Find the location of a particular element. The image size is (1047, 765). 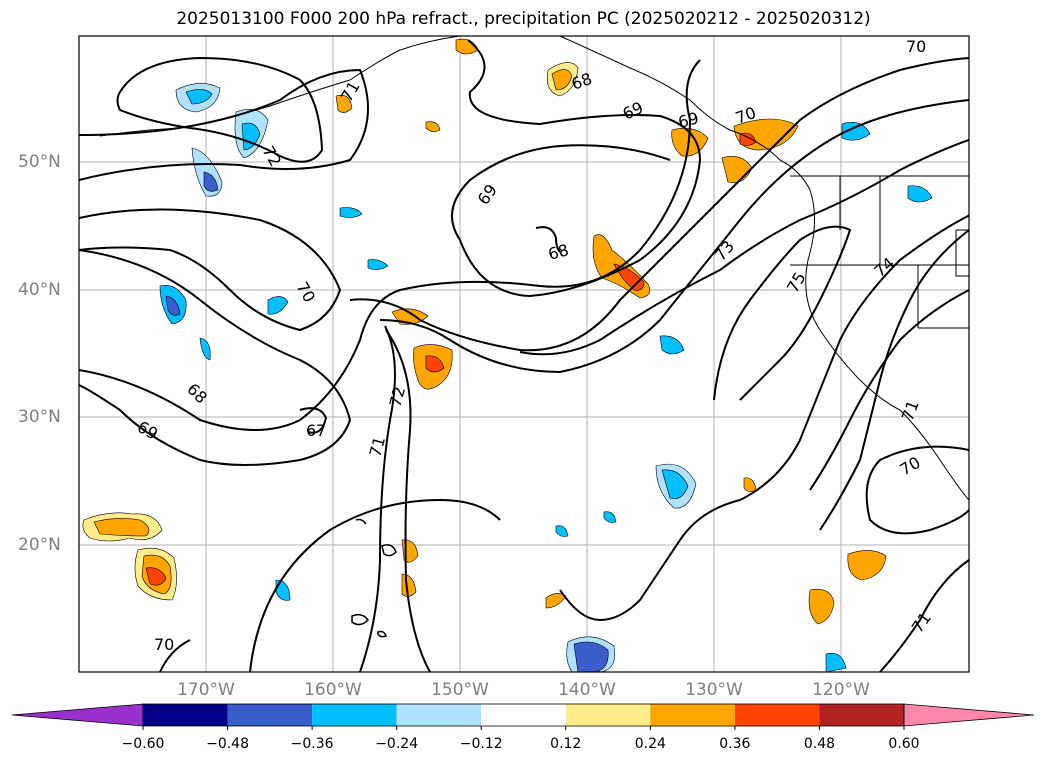

lon-label: 150°W is located at coordinates (460, 690).